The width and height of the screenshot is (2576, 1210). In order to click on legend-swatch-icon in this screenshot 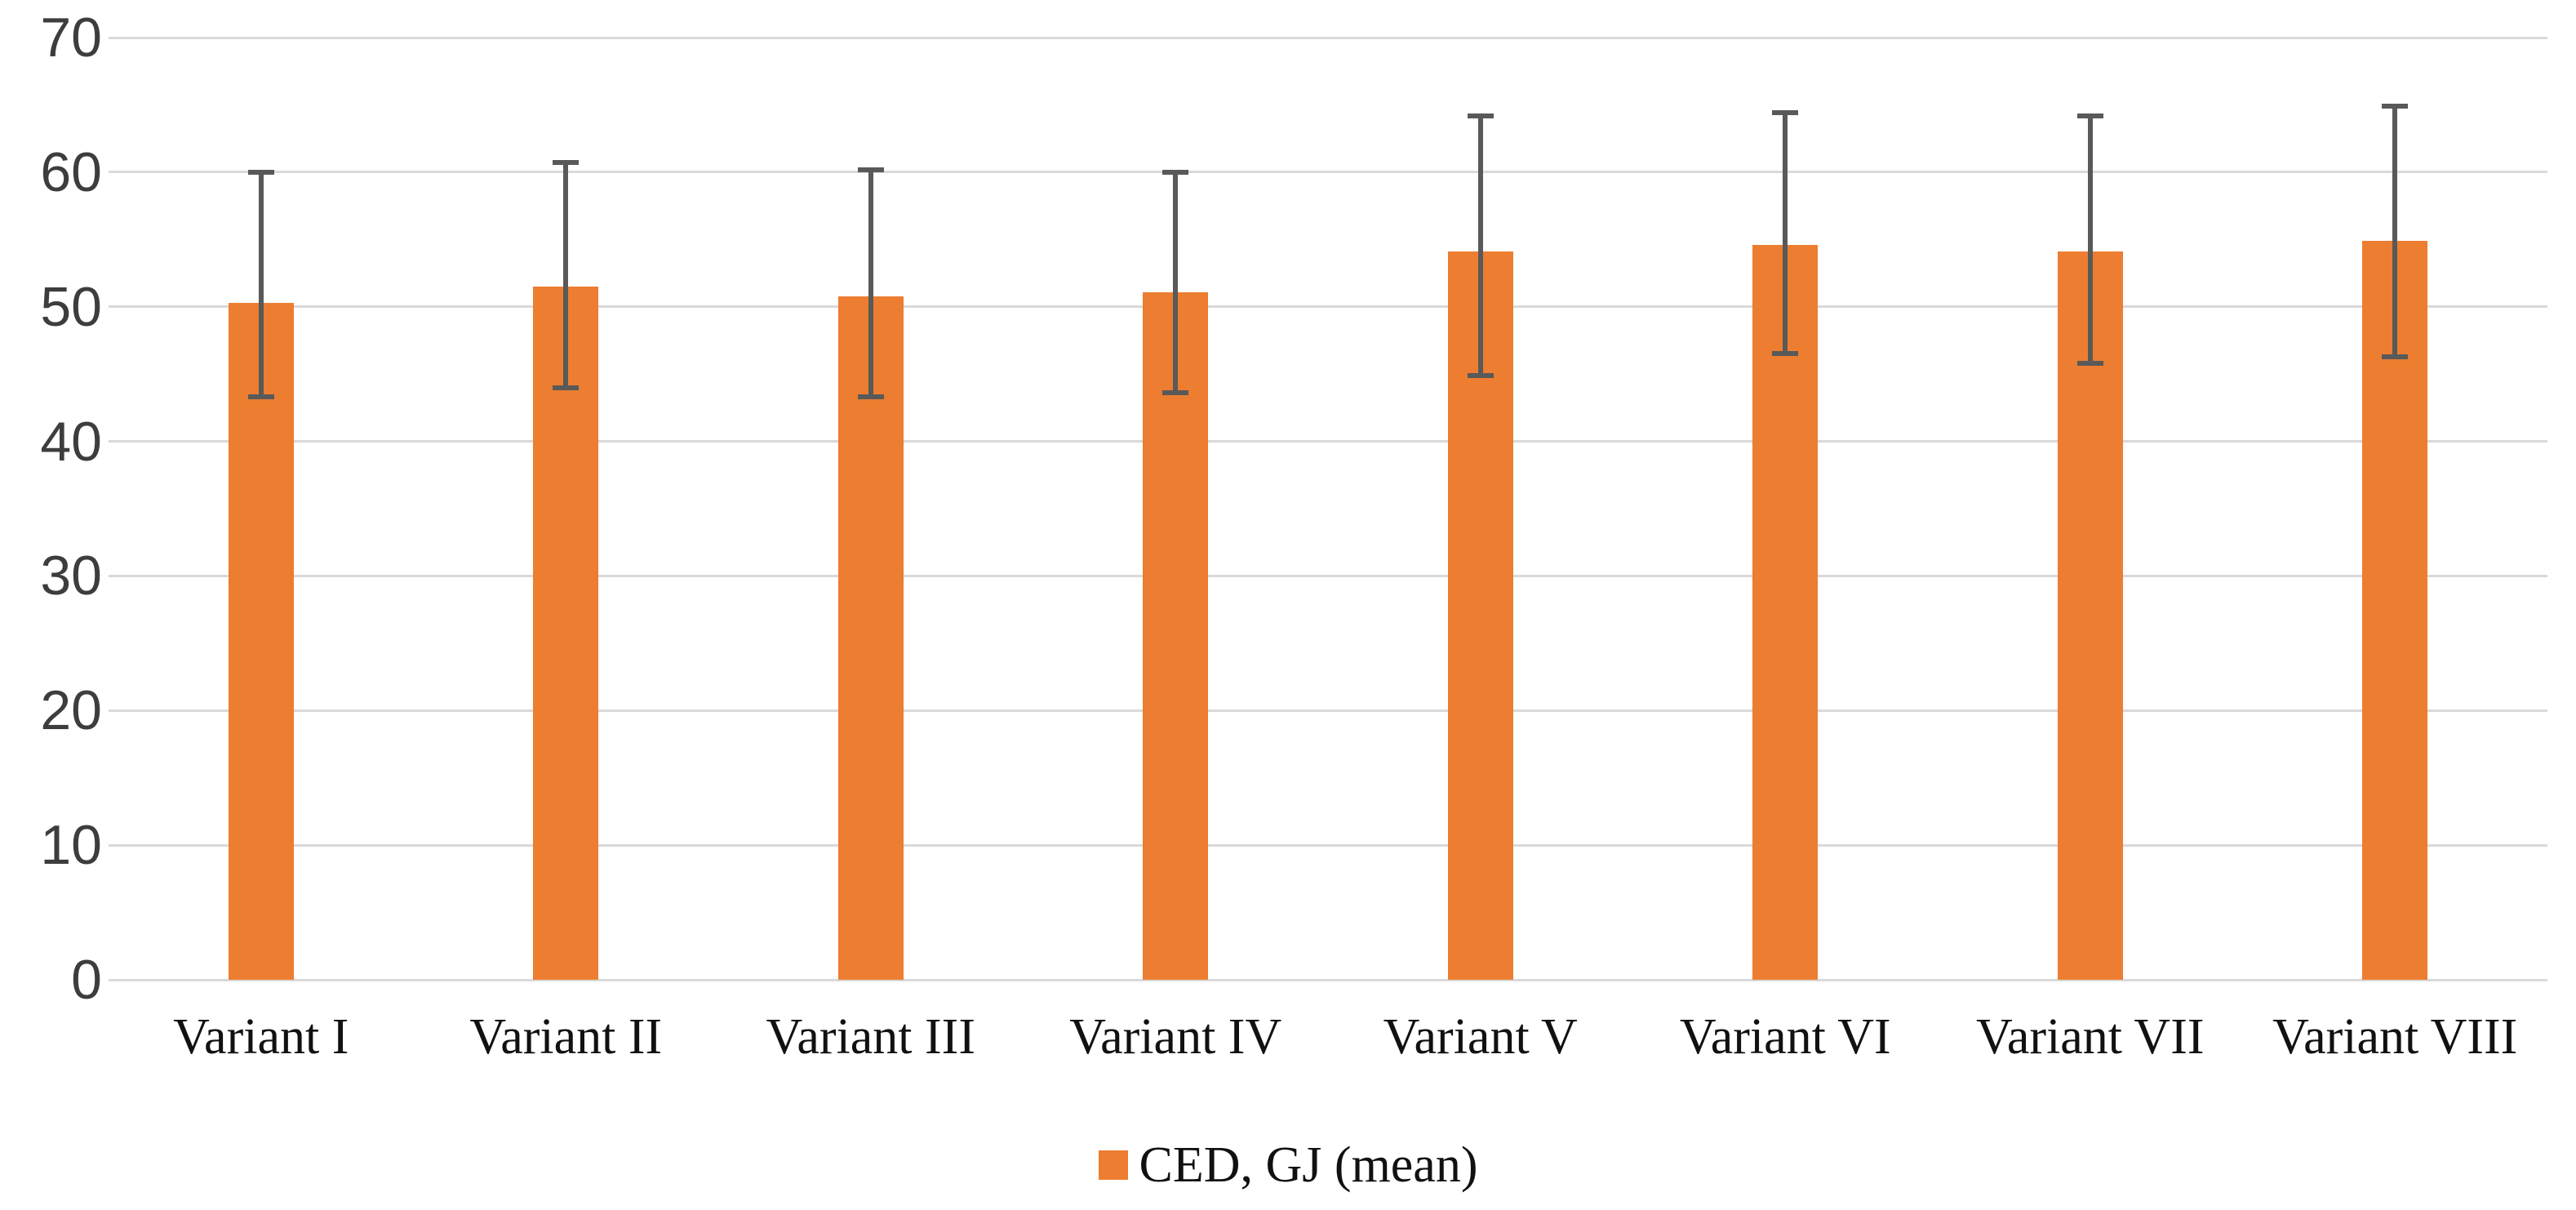, I will do `click(1113, 1165)`.